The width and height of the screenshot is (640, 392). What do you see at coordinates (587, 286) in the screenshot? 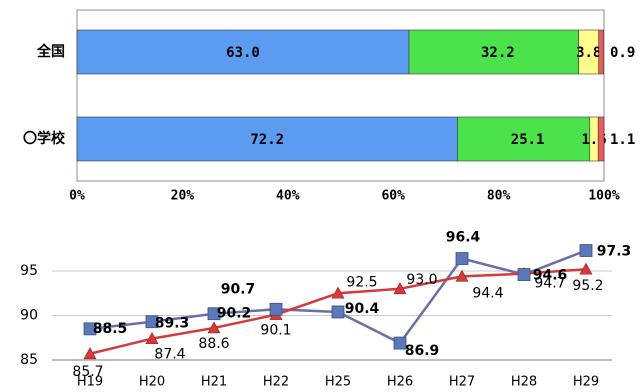
I see `data-label: 95.2` at bounding box center [587, 286].